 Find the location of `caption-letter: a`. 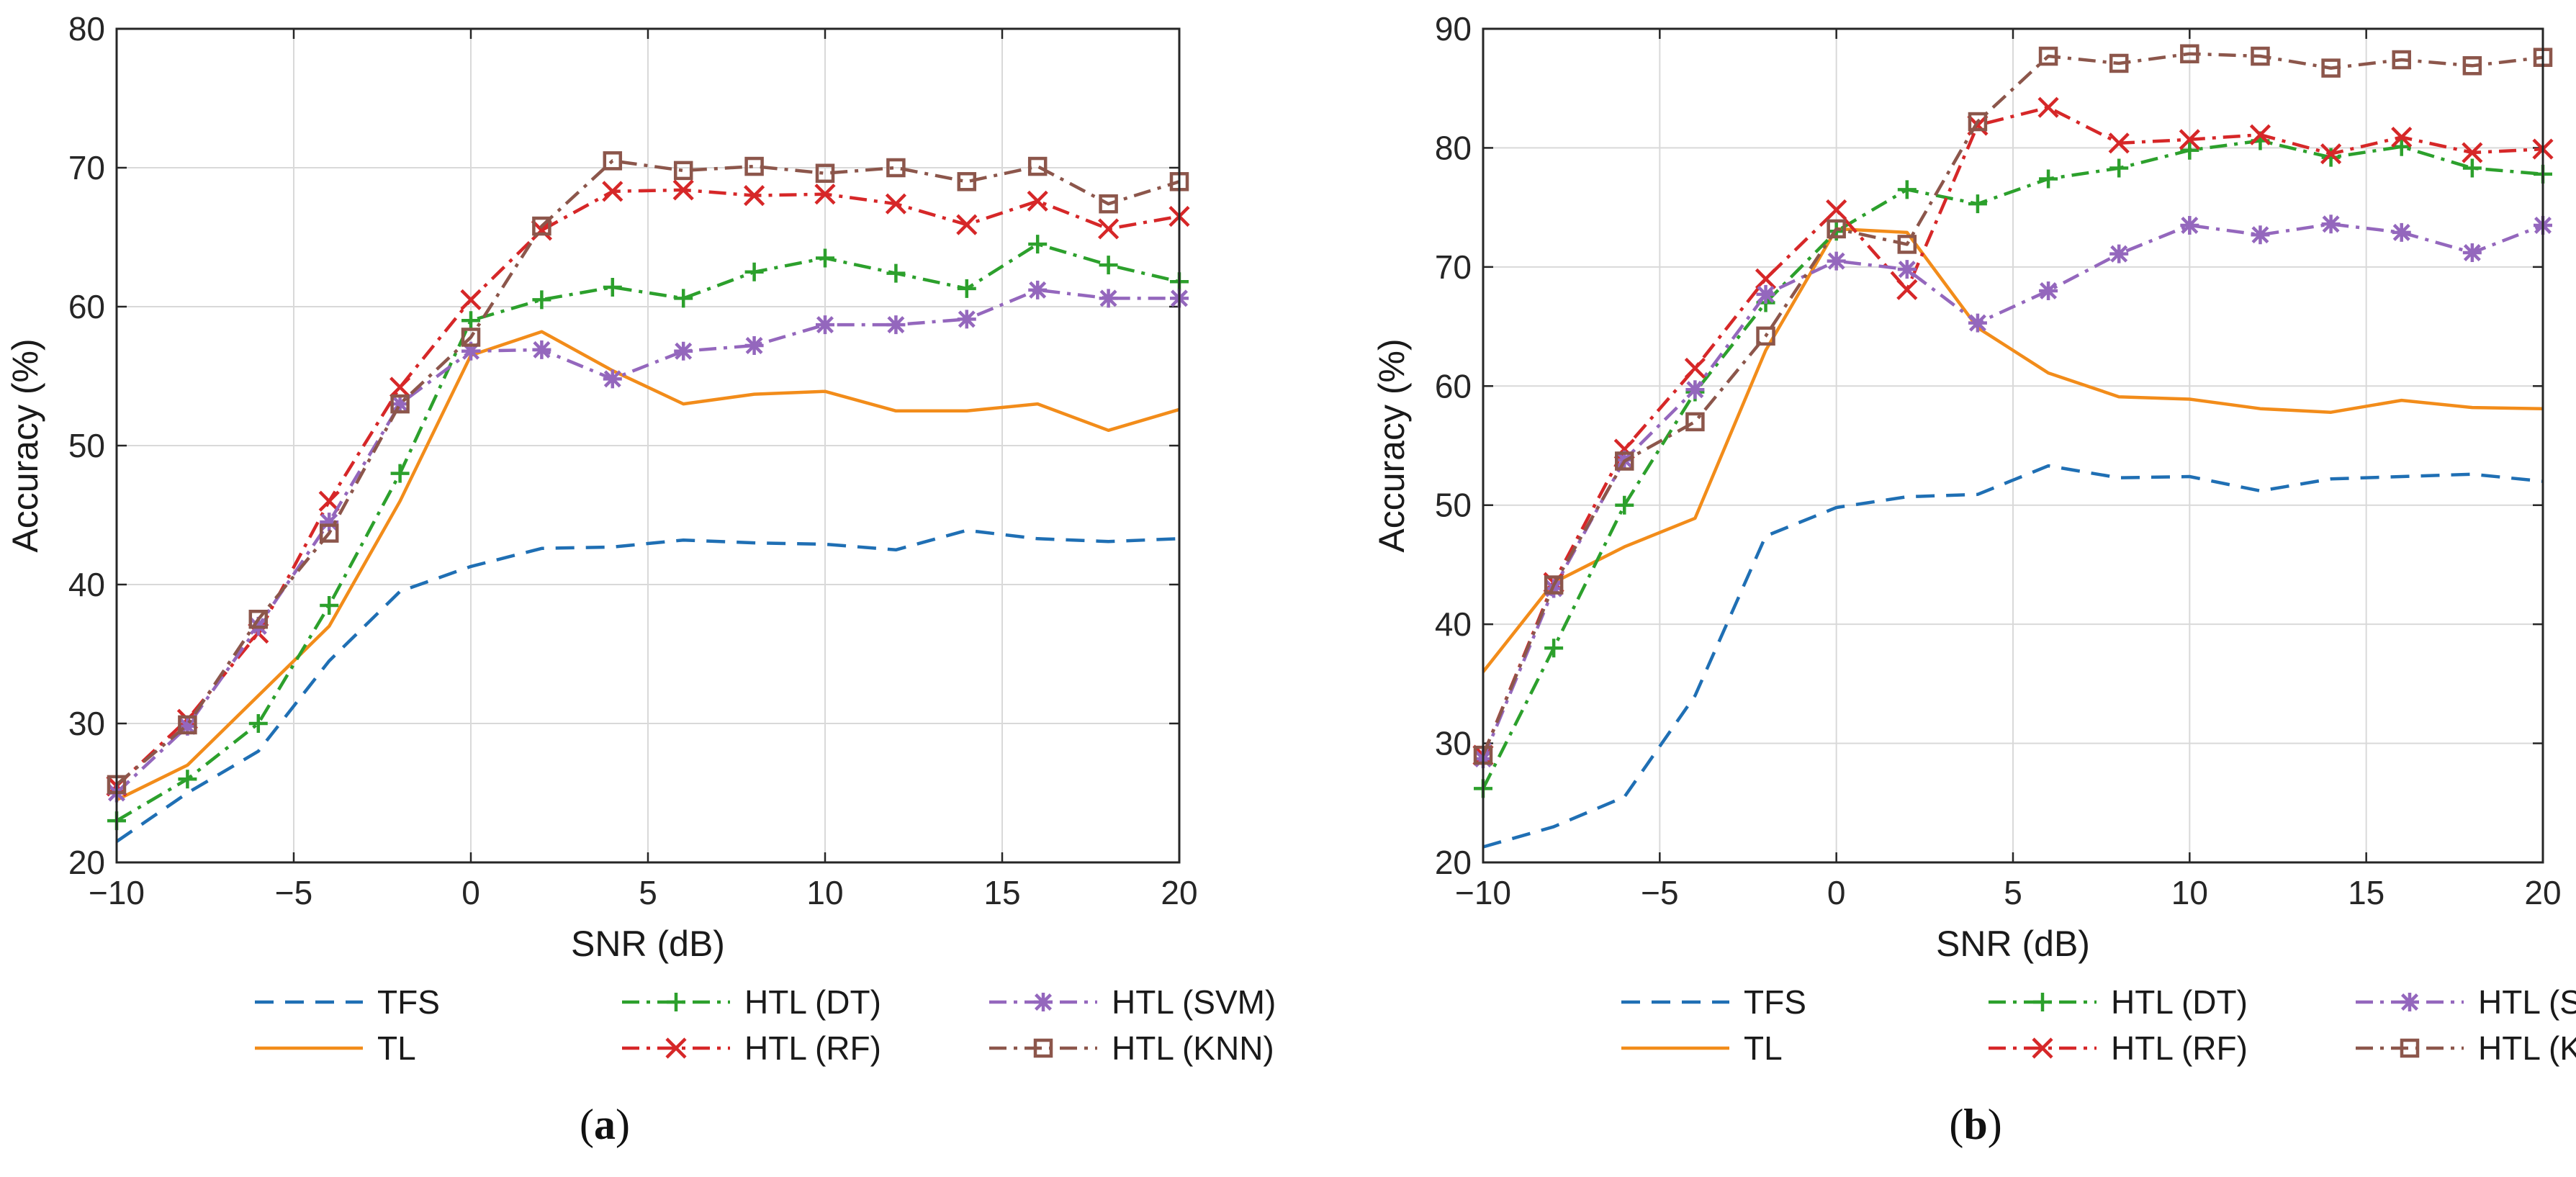

caption-letter: a is located at coordinates (605, 1124).